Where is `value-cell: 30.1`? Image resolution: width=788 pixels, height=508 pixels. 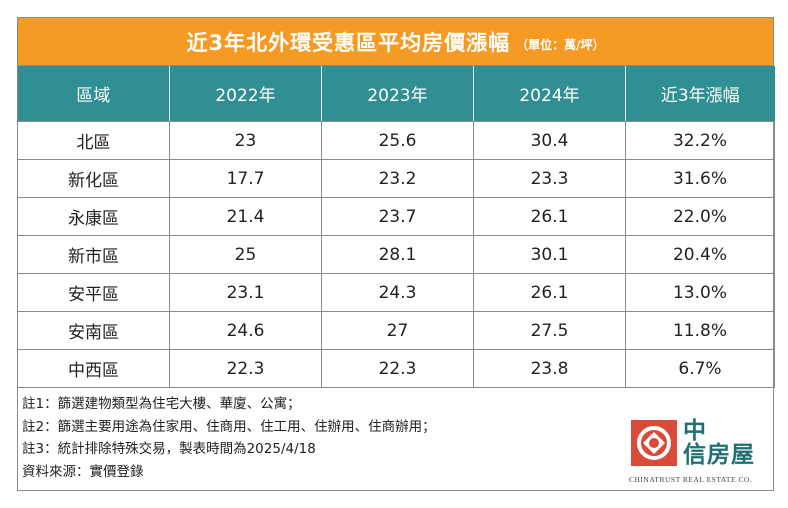
value-cell: 30.1 is located at coordinates (549, 254).